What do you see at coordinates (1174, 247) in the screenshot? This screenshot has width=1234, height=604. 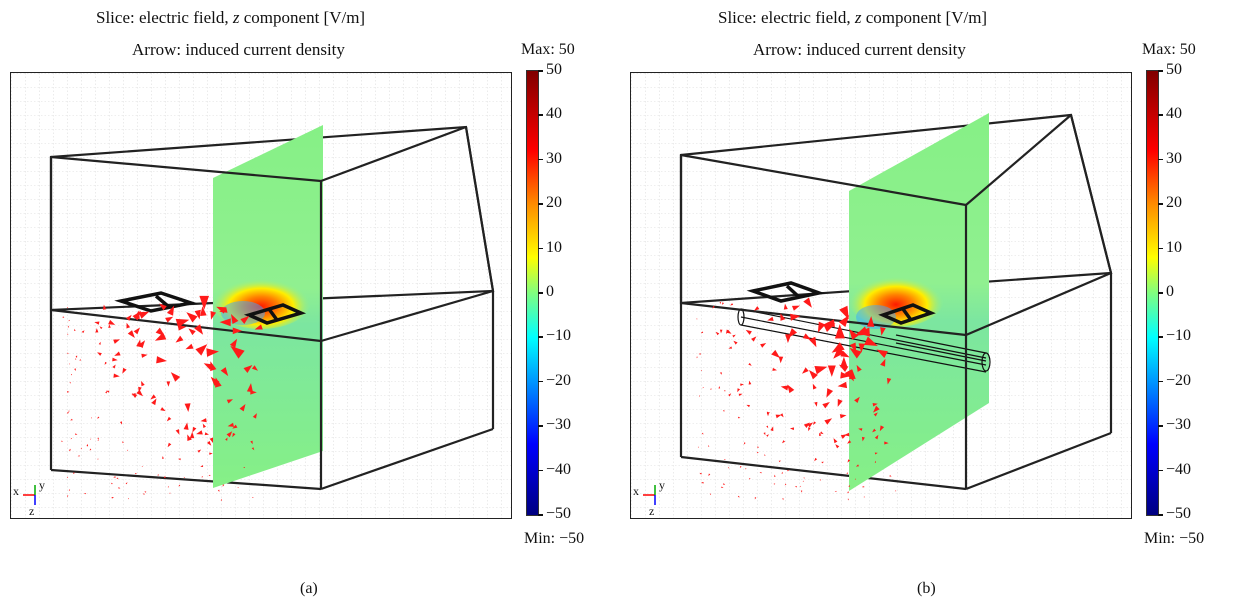 I see `colorbar-tick-label: 10` at bounding box center [1174, 247].